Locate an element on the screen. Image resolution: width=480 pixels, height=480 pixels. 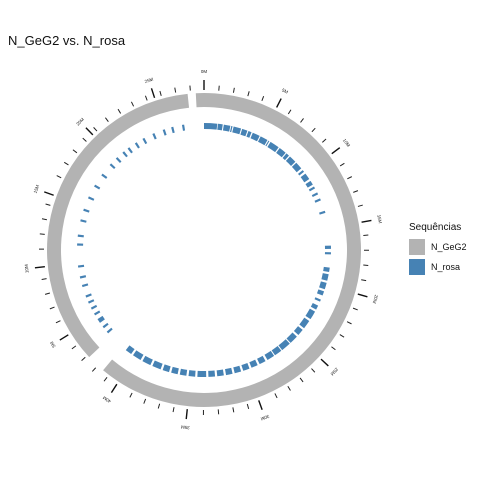
tick-label-5: 25M is located at coordinates (334, 372).